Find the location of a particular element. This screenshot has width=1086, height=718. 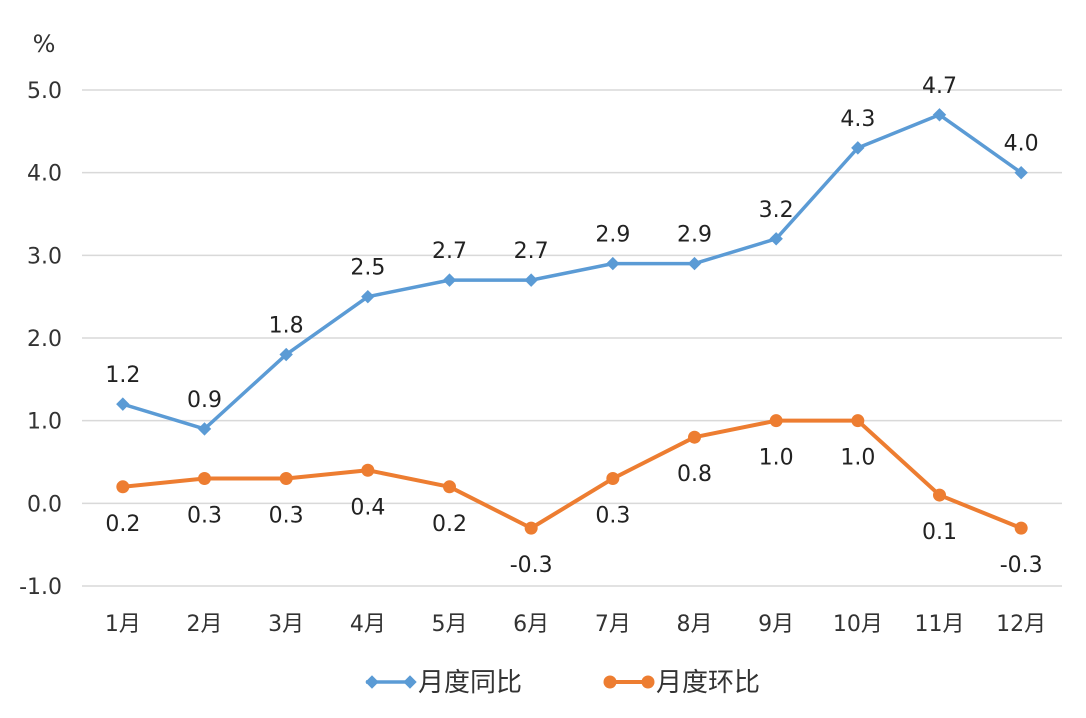

y-tick-label: 5.0 is located at coordinates (44, 91).